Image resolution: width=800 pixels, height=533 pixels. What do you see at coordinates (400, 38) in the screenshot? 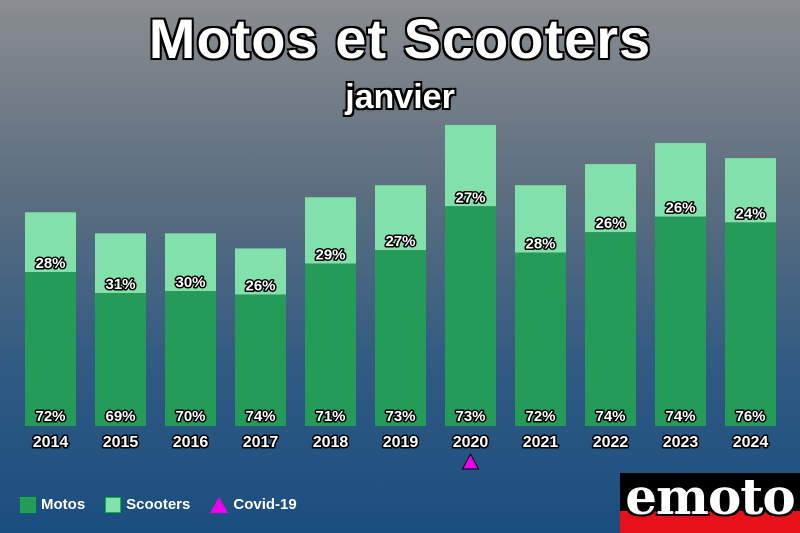
I see `chart-title: Motos et Scooters` at bounding box center [400, 38].